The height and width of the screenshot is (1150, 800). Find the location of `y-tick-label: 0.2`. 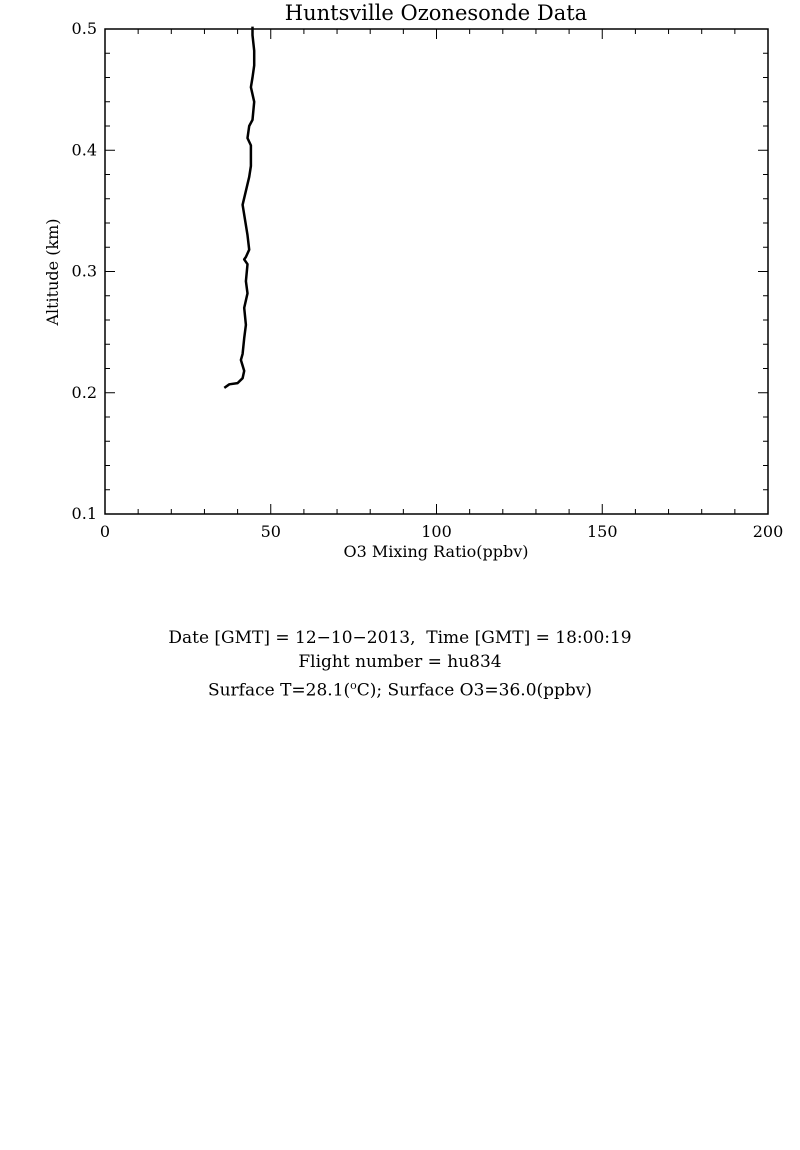

y-tick-label: 0.2 is located at coordinates (84, 392).